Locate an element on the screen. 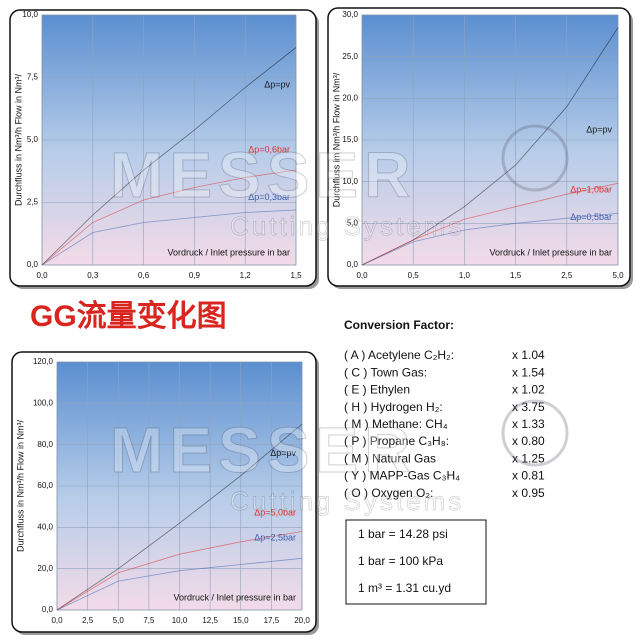 This screenshot has height=640, width=640. gas-name: ( P ) Propane C₃H₈: is located at coordinates (396, 441).